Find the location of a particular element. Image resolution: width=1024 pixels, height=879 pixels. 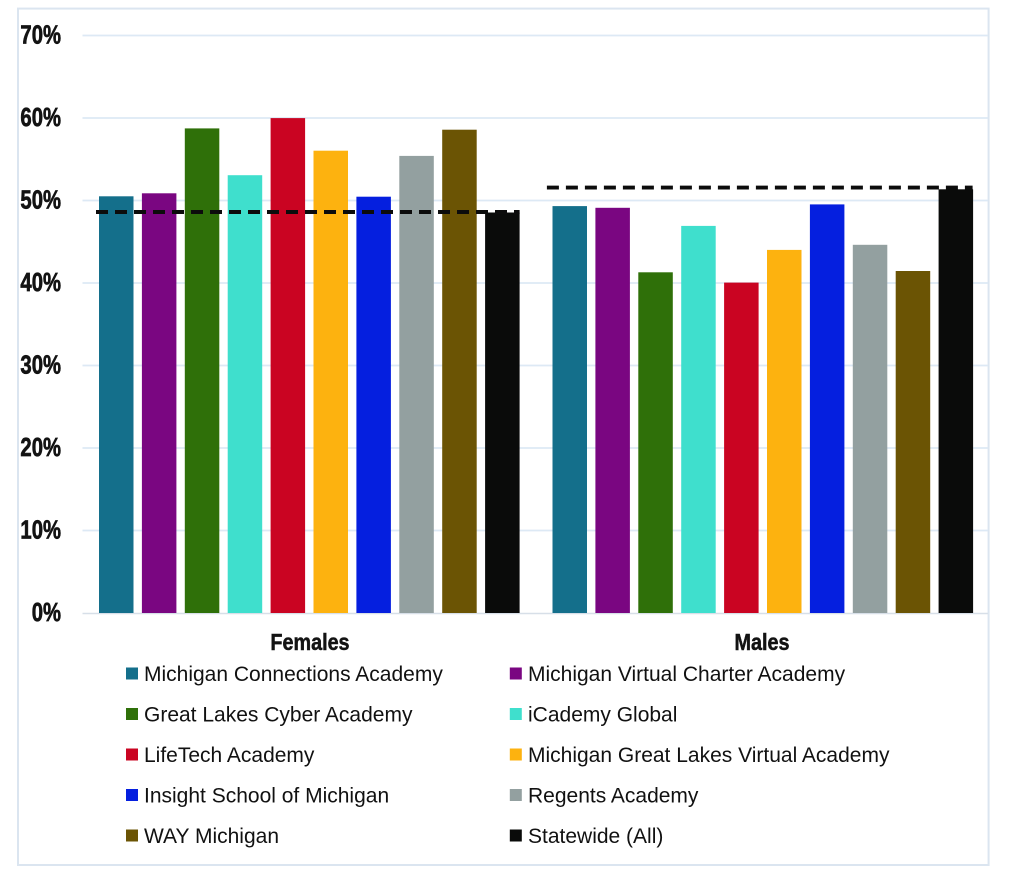

svg-text: 30% is located at coordinates (40, 364).